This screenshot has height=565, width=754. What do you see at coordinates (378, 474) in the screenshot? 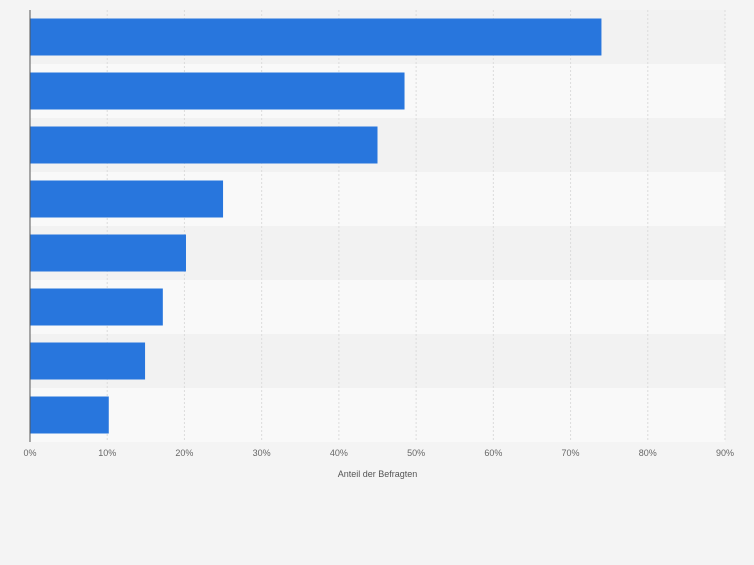
I see `x-axis-title: Anteil der Befragten` at bounding box center [378, 474].